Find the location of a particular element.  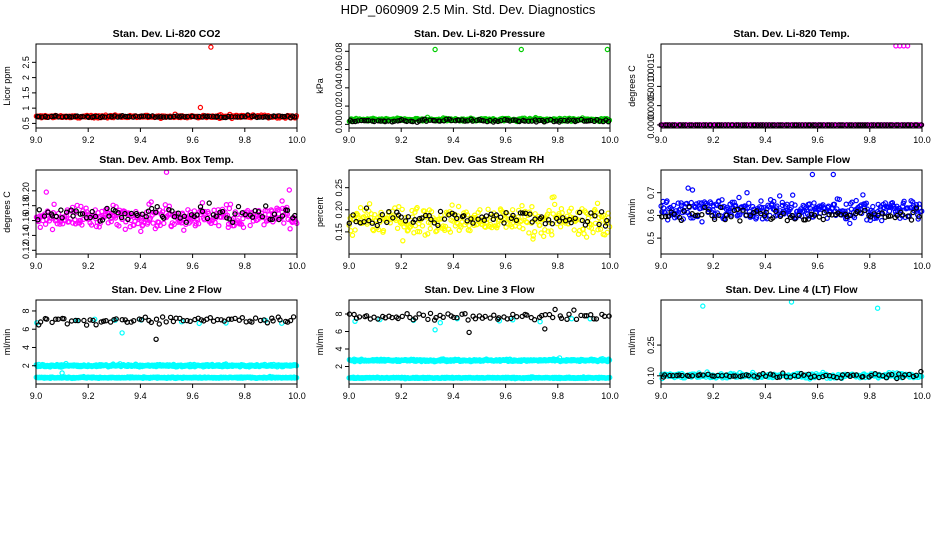

y-axis-label: kPa is located at coordinates (320, 86).